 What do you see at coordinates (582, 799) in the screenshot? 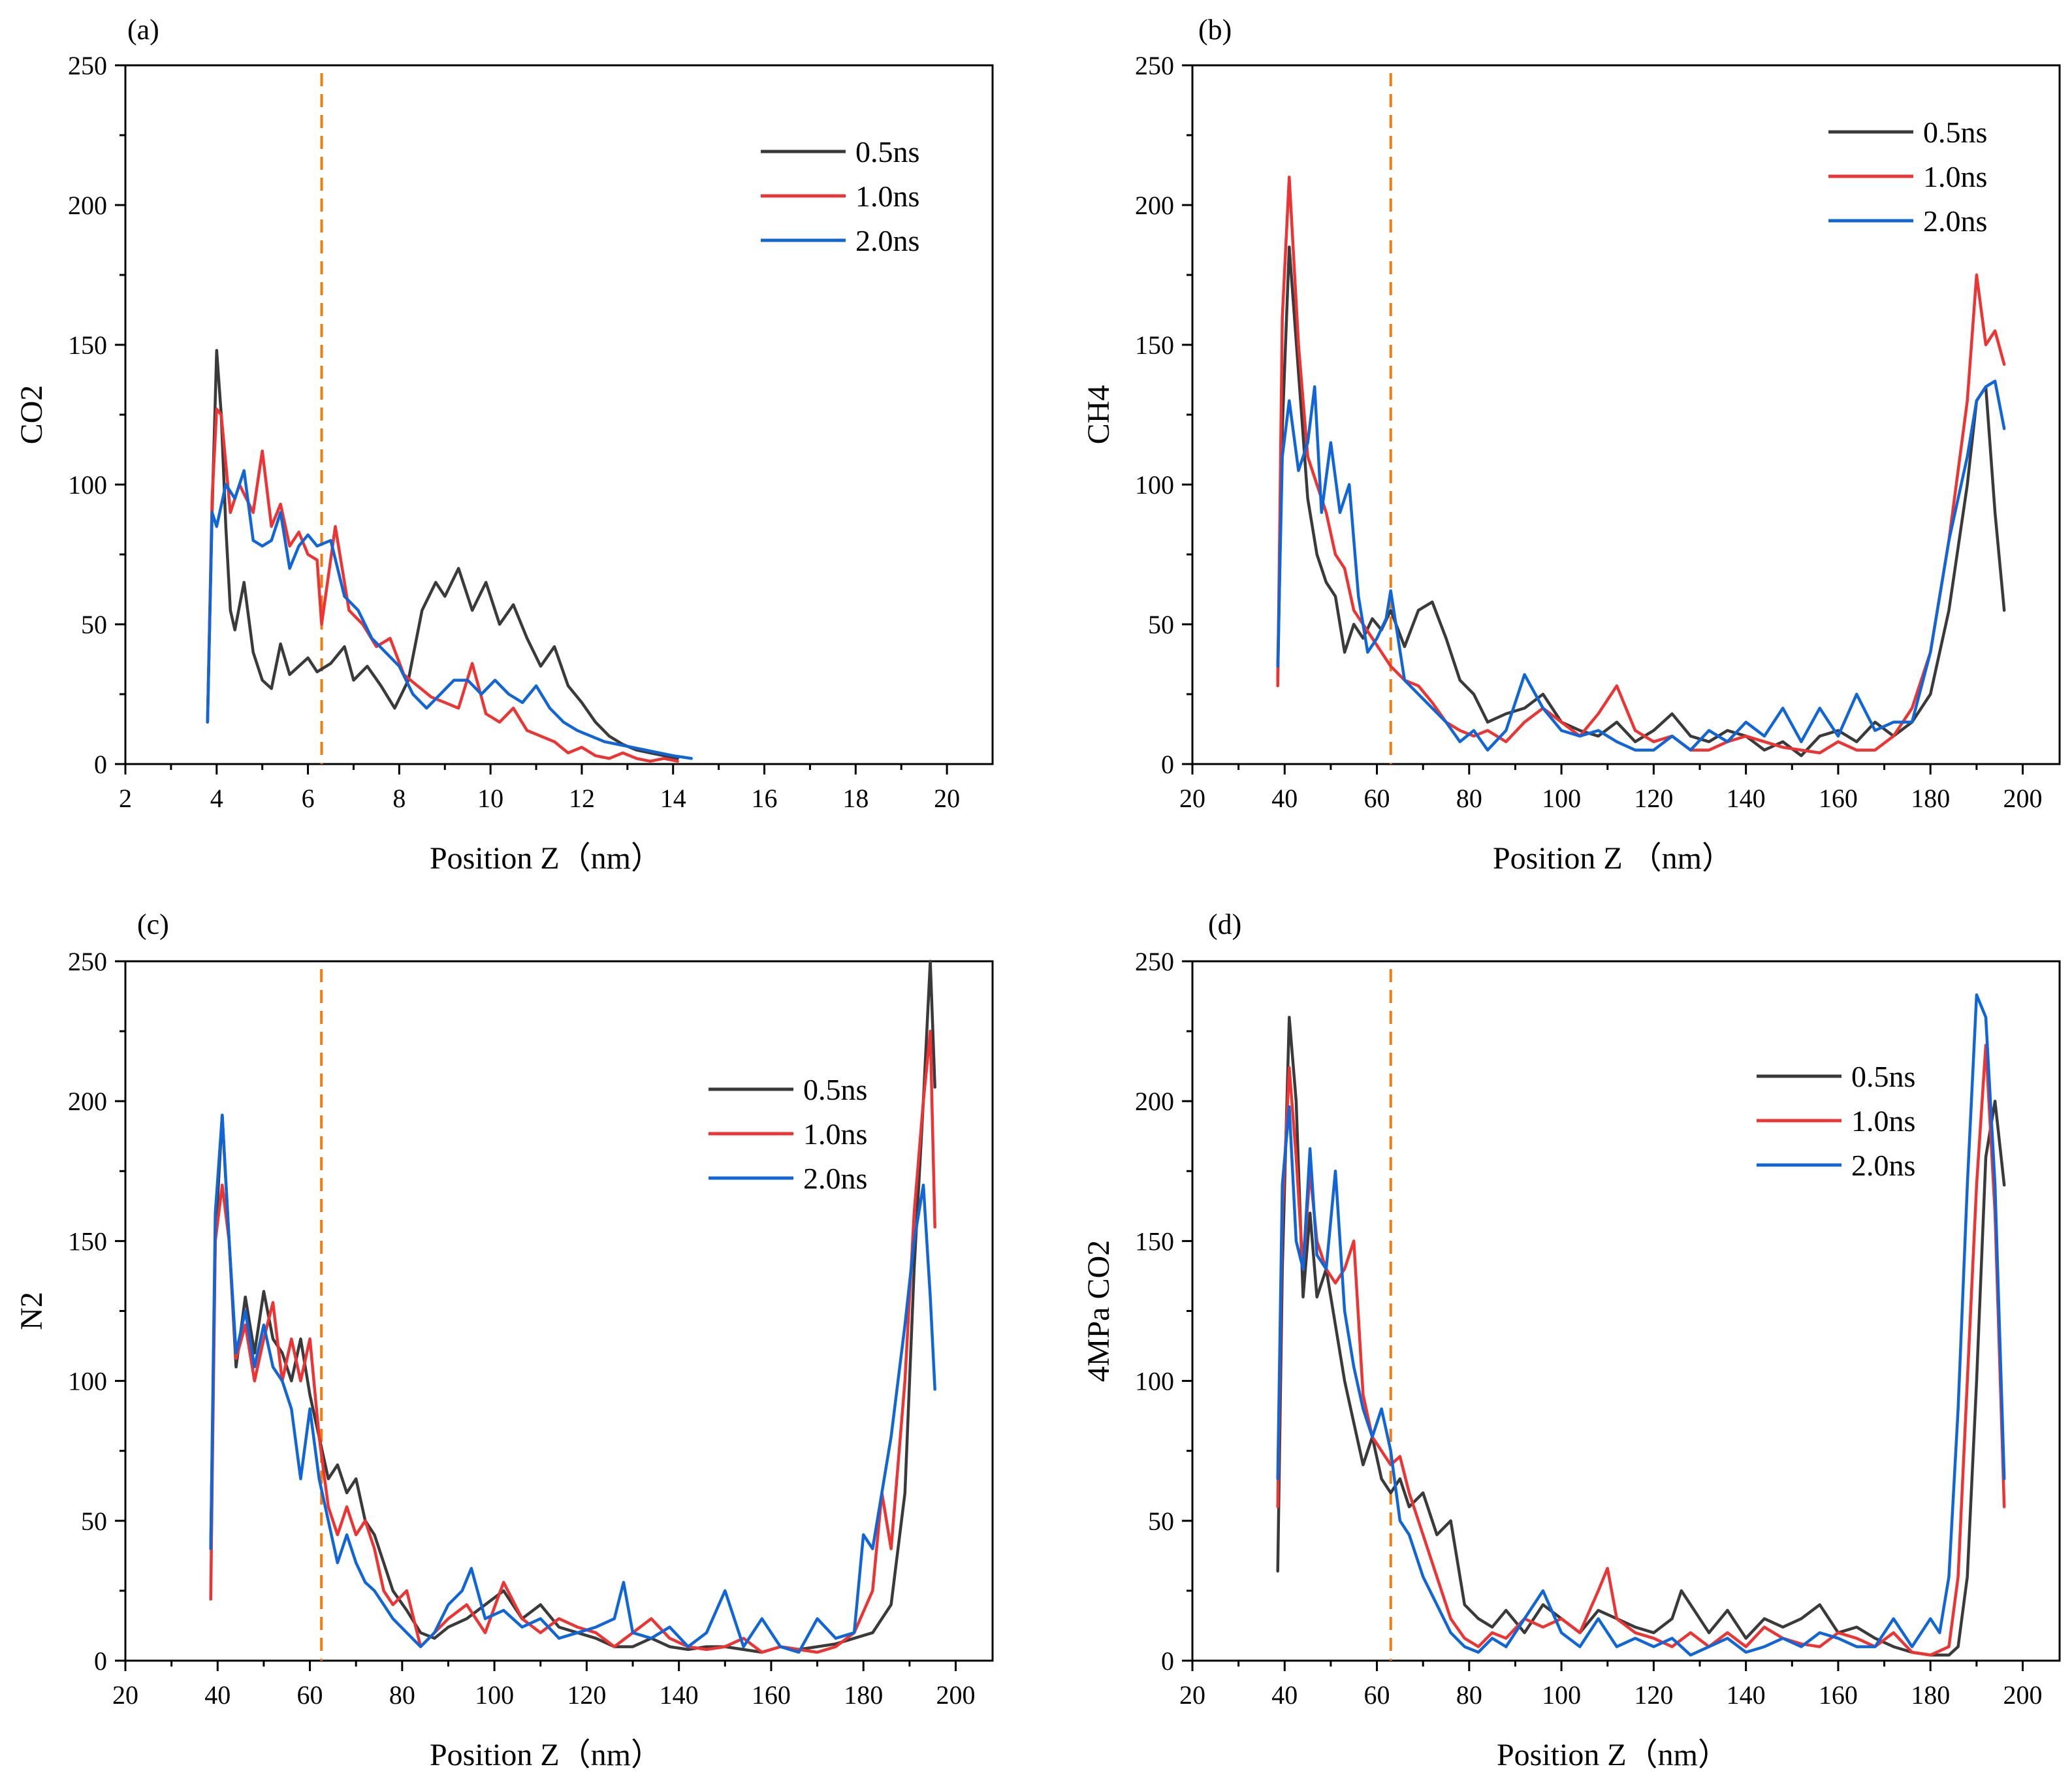
I see `x-tick-label: 12` at bounding box center [582, 799].